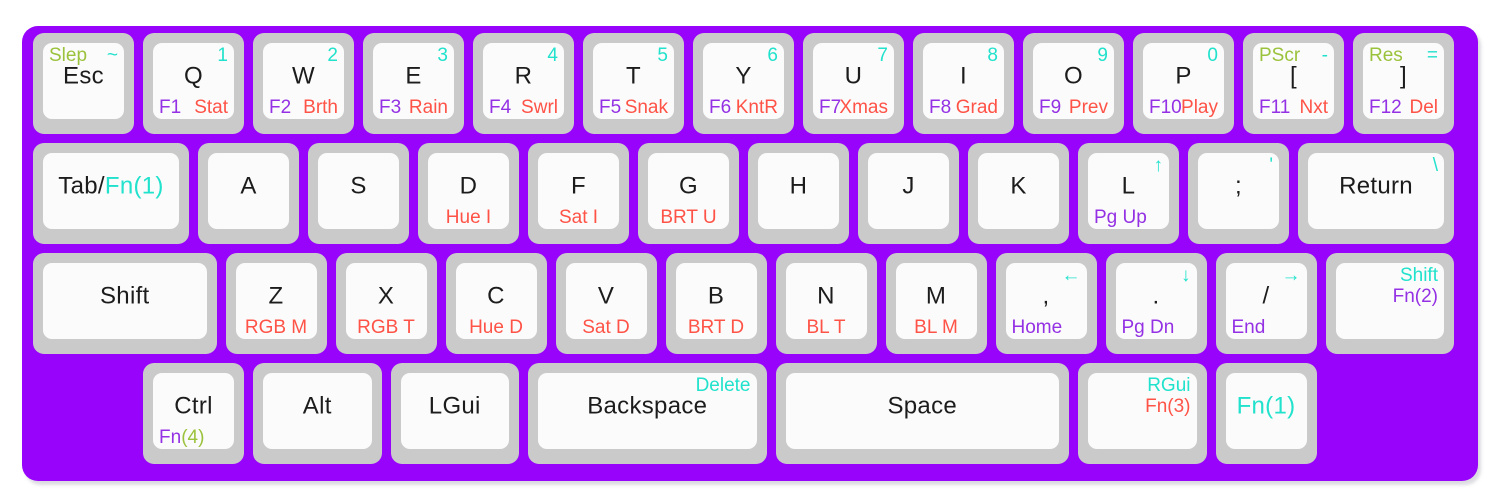  What do you see at coordinates (1199, 107) in the screenshot?
I see `key-legend: Play` at bounding box center [1199, 107].